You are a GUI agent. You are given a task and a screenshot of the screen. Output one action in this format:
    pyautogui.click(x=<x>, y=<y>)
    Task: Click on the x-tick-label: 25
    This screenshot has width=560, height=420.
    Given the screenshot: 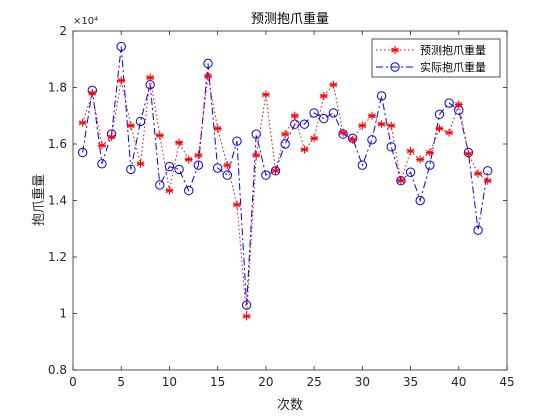 What is the action you would take?
    pyautogui.click(x=313, y=382)
    